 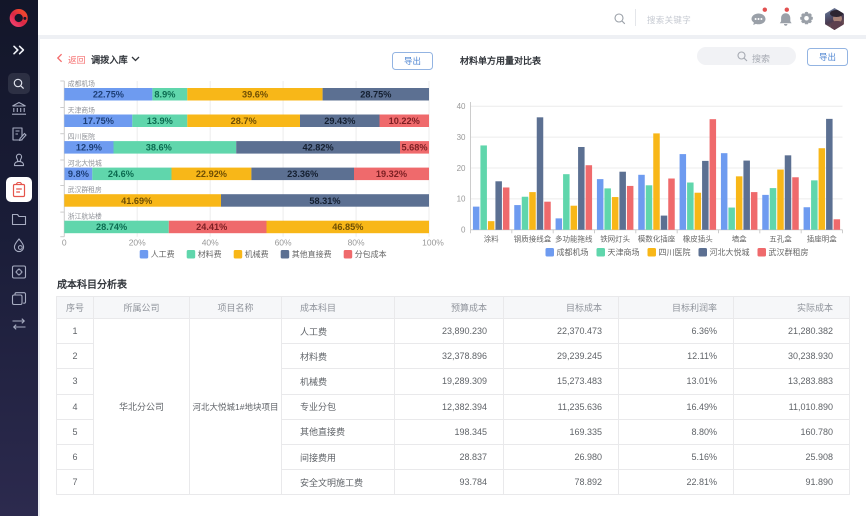 What do you see at coordinates (739, 238) in the screenshot?
I see `svg-text: 墙盒` at bounding box center [739, 238].